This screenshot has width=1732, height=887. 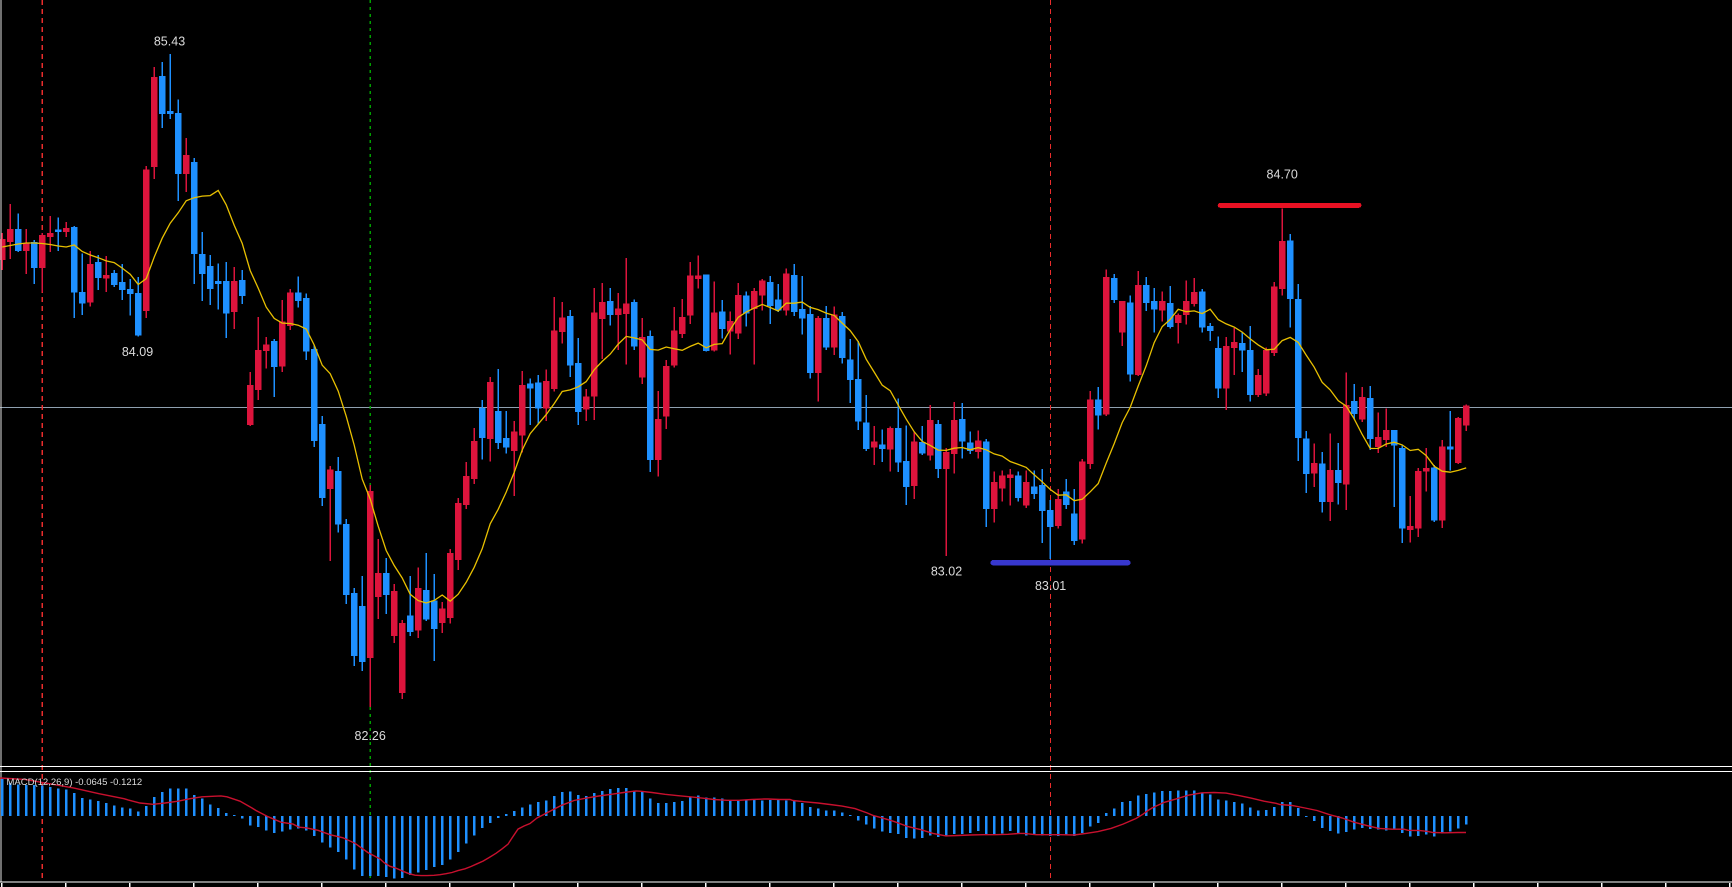 I want to click on svg-text: 83.01, so click(x=1050, y=586).